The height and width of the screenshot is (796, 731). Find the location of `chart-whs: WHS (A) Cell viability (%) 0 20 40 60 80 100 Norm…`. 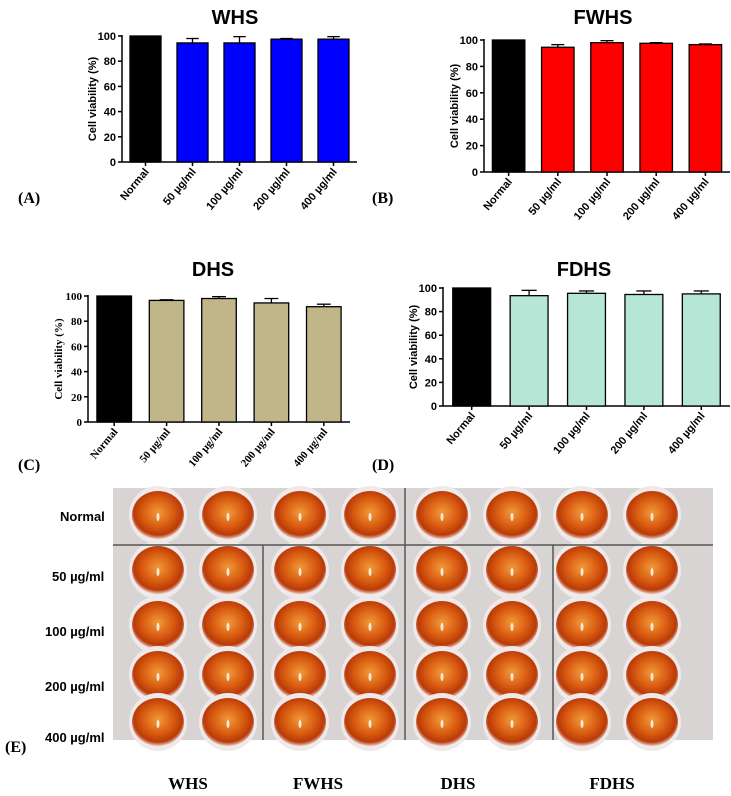

chart-whs: WHS (A) Cell viability (%) 0 20 40 60 80 100 Norm… is located at coordinates (187, 110).